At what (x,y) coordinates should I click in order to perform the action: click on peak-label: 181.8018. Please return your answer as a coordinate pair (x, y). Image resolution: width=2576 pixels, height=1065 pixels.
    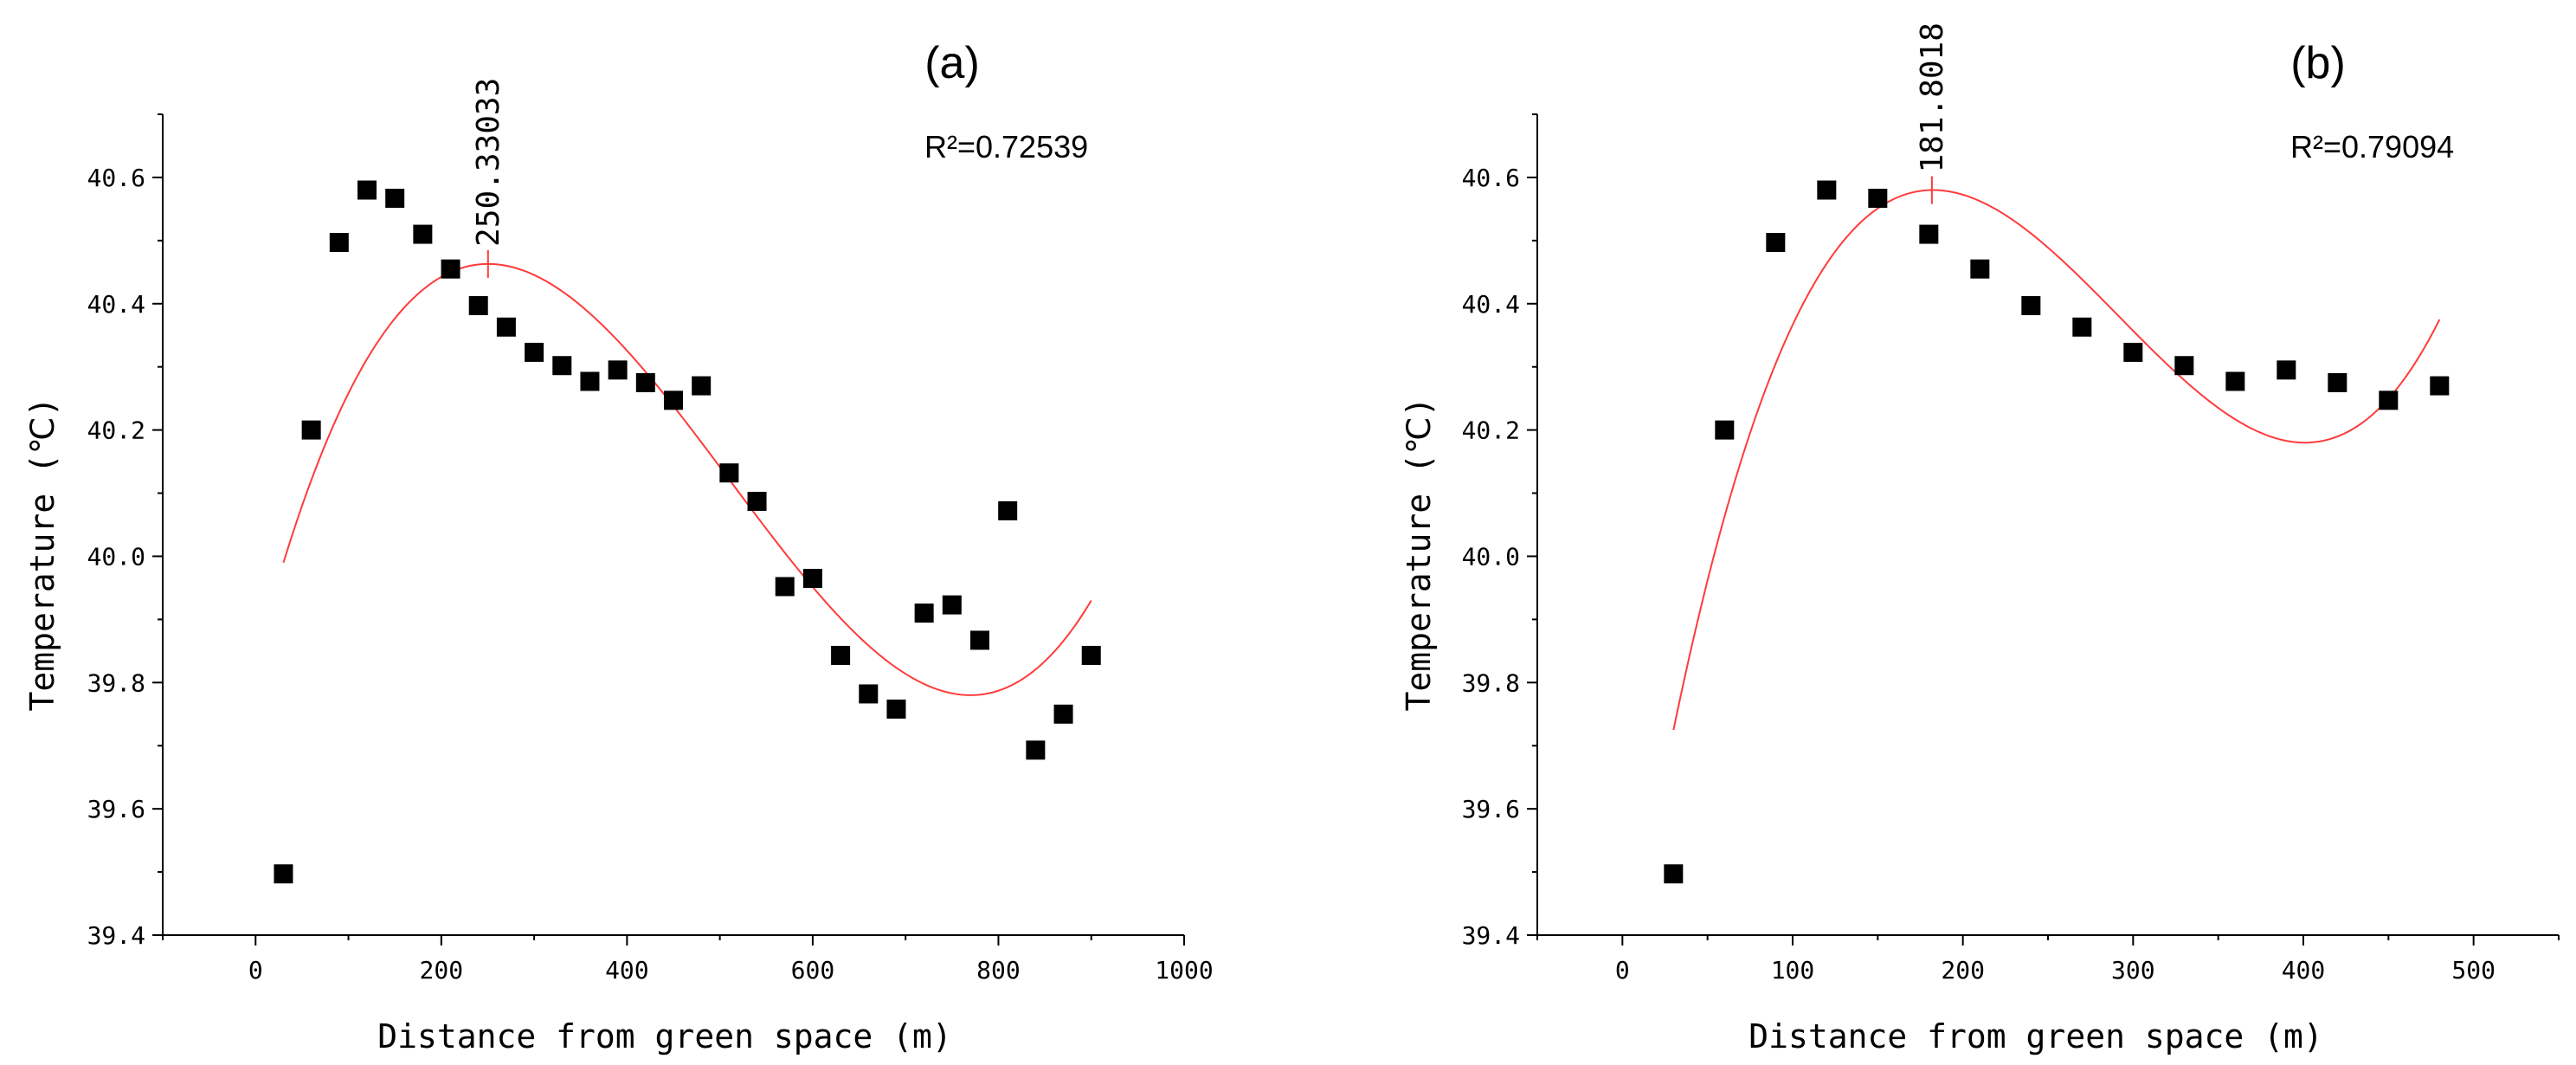
    Looking at the image, I should click on (1932, 97).